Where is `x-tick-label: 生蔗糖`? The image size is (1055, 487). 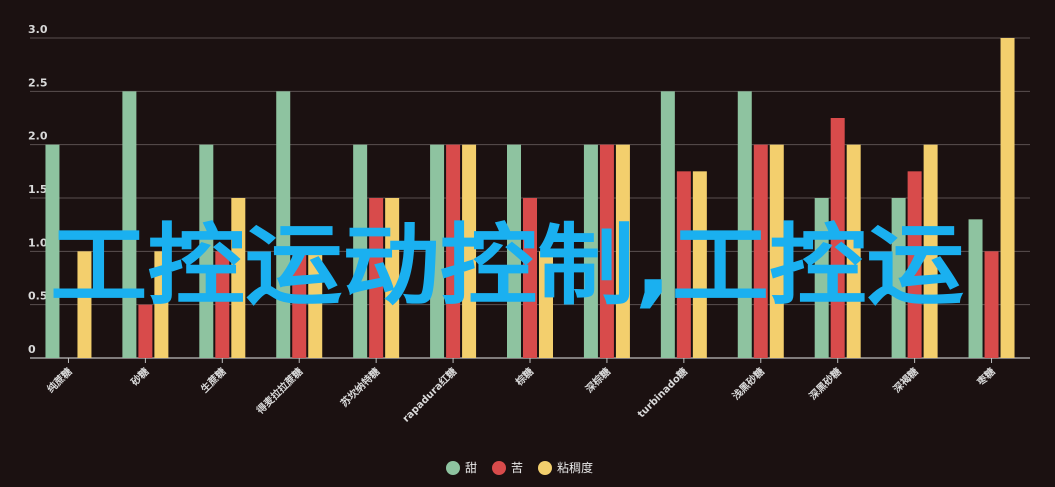
x-tick-label: 生蔗糖 is located at coordinates (213, 380).